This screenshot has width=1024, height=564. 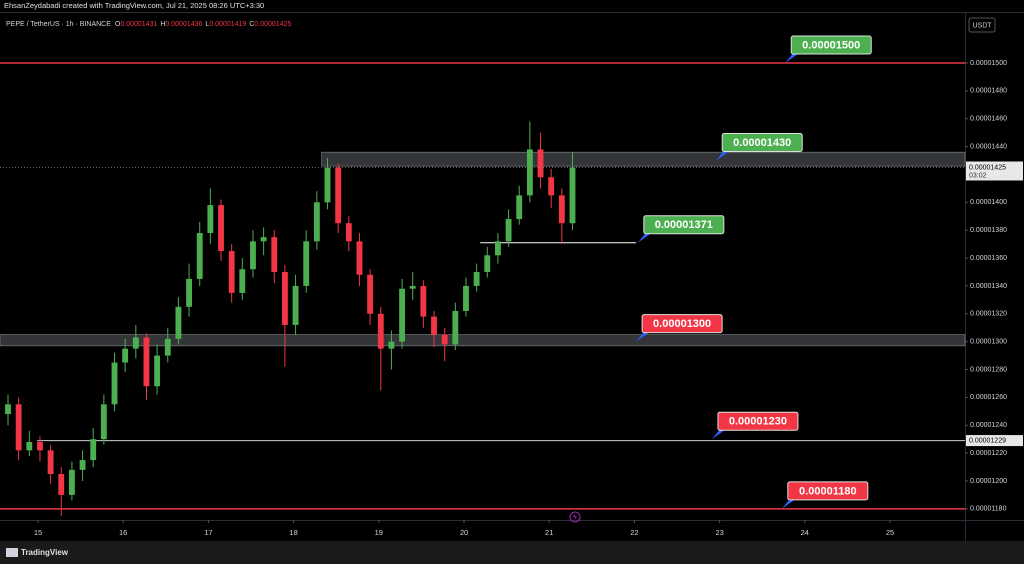 I want to click on last-price-box, so click(x=994, y=171).